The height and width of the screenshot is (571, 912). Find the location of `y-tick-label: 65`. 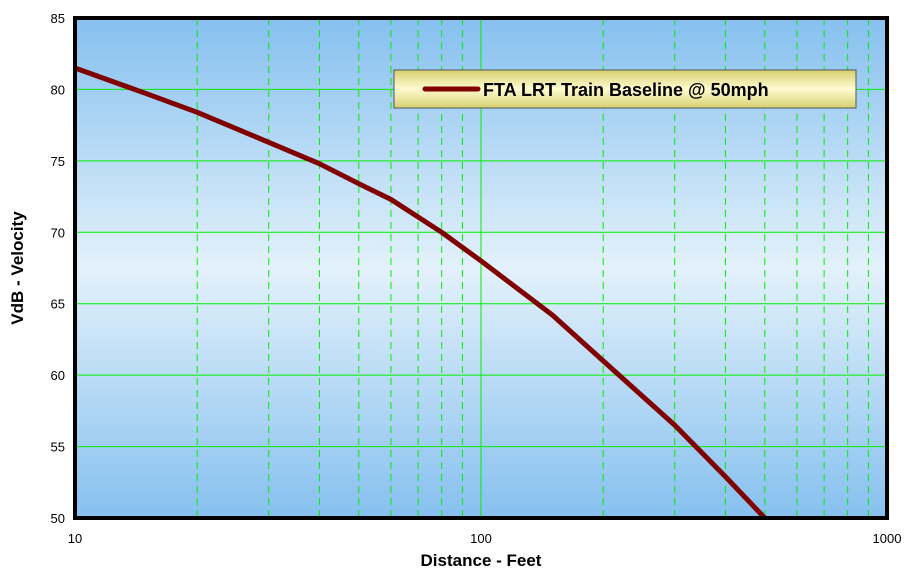

y-tick-label: 65 is located at coordinates (58, 304).